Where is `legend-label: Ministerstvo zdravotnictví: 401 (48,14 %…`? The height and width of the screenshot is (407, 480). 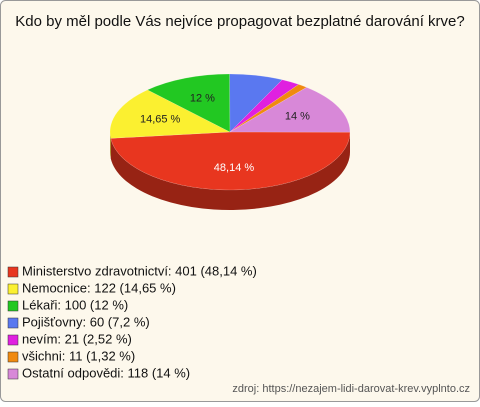
legend-label: Ministerstvo zdravotnictví: 401 (48,14 %… is located at coordinates (139, 270).